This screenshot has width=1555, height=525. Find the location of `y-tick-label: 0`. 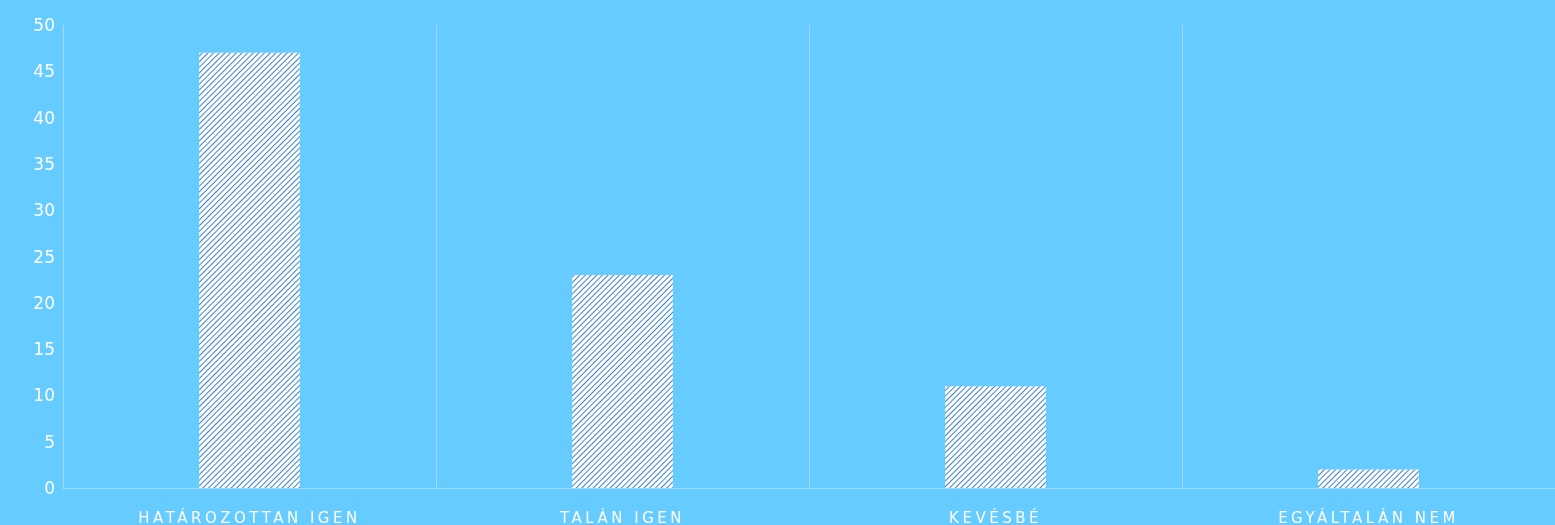

y-tick-label: 0 is located at coordinates (49, 488).